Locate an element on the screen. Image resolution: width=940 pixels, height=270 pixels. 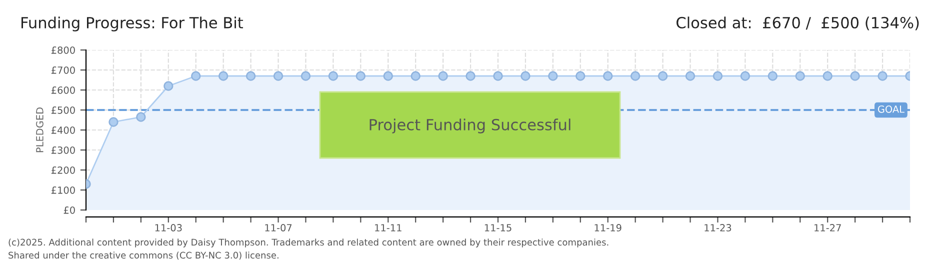
y-tick-label: £600 is located at coordinates (63, 90).